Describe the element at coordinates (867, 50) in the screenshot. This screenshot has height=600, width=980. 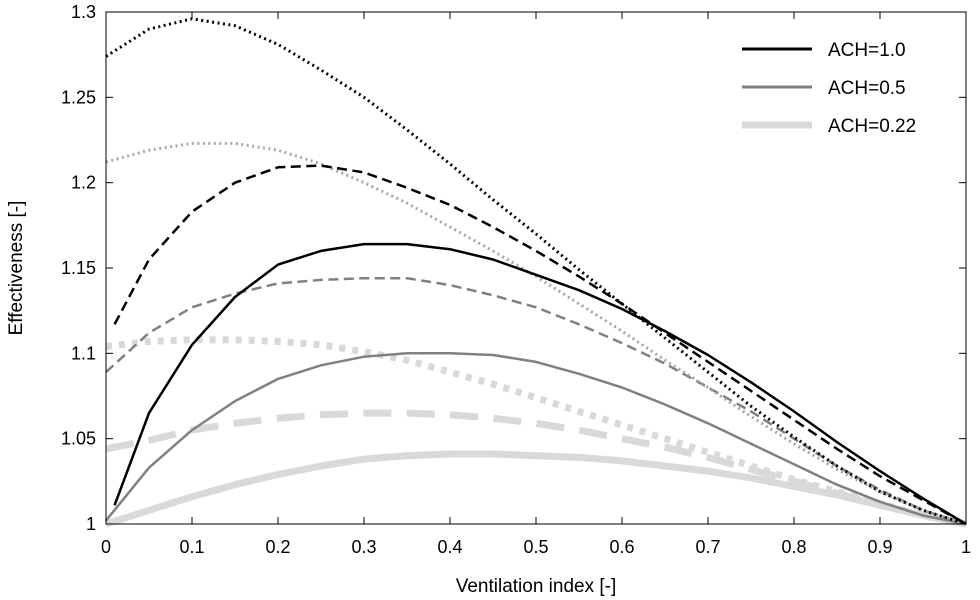
I see `legend-label: ACH=1.0` at that location.